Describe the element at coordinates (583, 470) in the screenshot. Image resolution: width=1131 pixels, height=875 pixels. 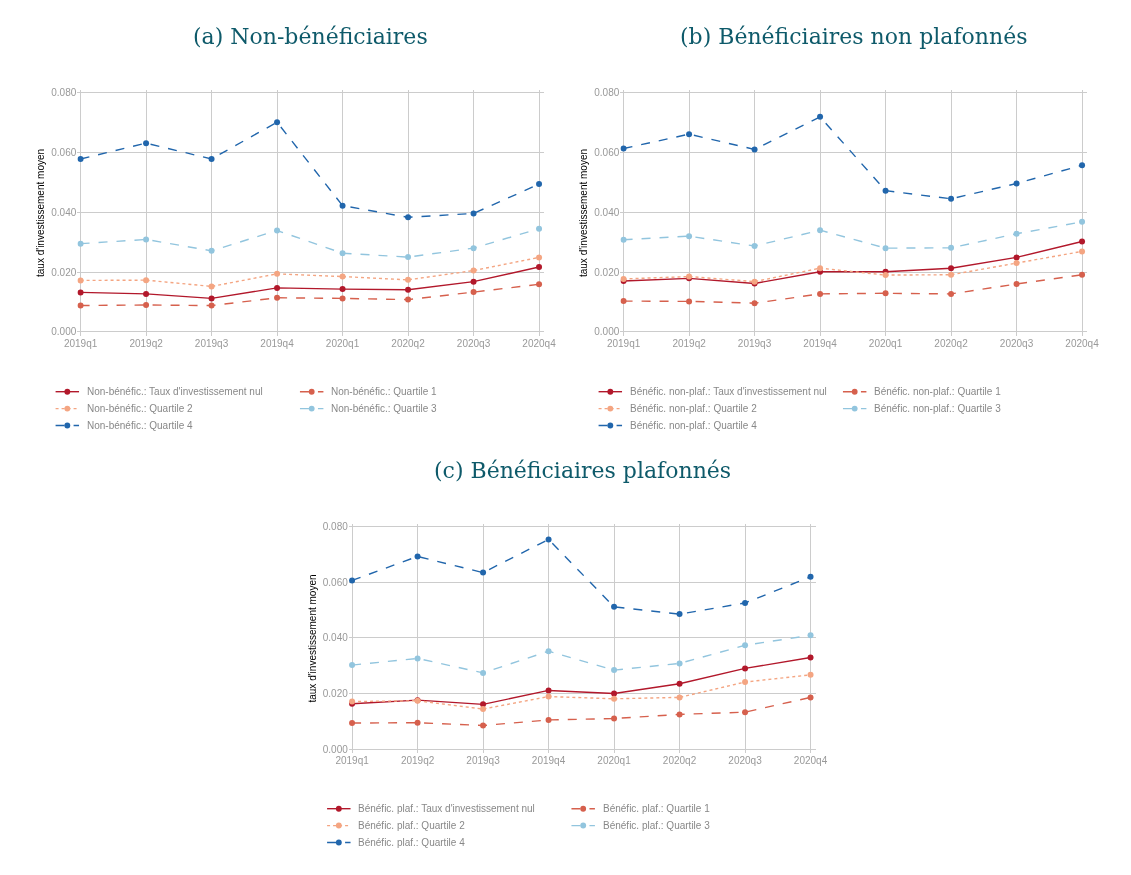
I see `chart-title: (c) Bénéficiaires plafonnés` at that location.